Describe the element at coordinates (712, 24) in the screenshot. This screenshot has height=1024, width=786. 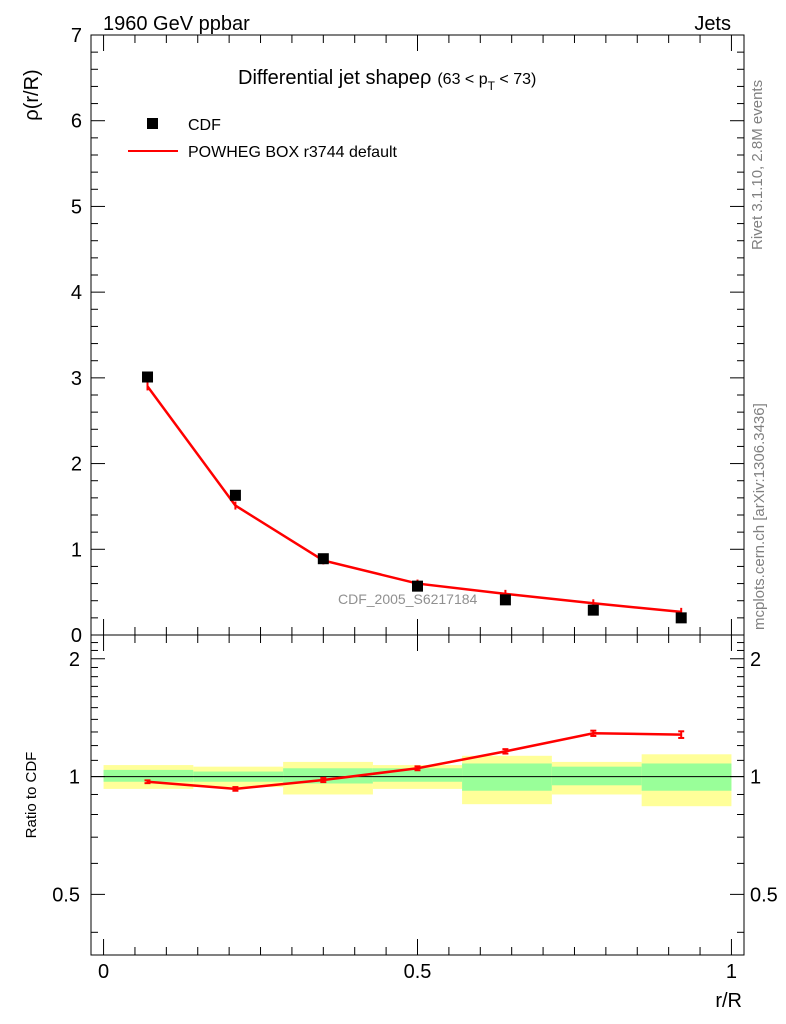
I see `header-process-label: Jets` at that location.